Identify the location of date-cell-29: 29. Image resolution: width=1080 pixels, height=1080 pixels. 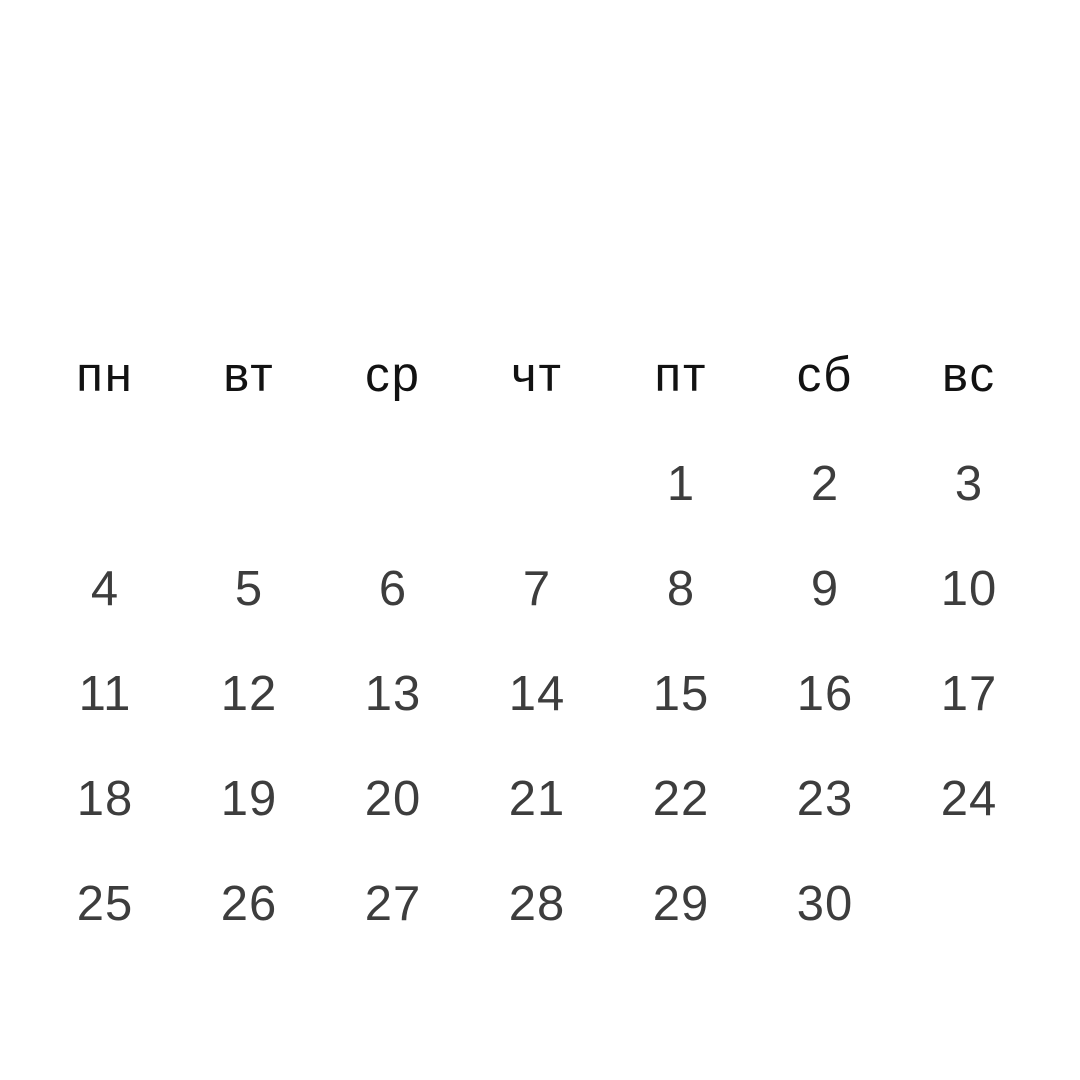
(681, 904).